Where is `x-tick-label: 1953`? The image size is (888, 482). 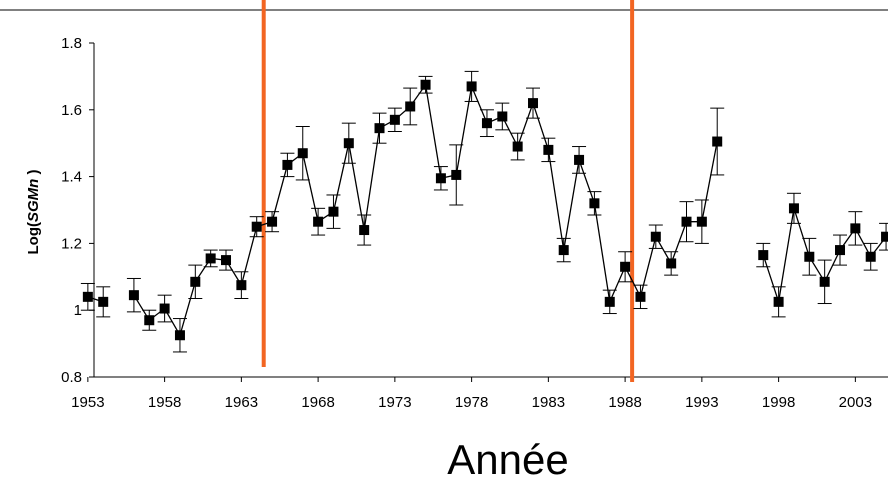 x-tick-label: 1953 is located at coordinates (87, 402).